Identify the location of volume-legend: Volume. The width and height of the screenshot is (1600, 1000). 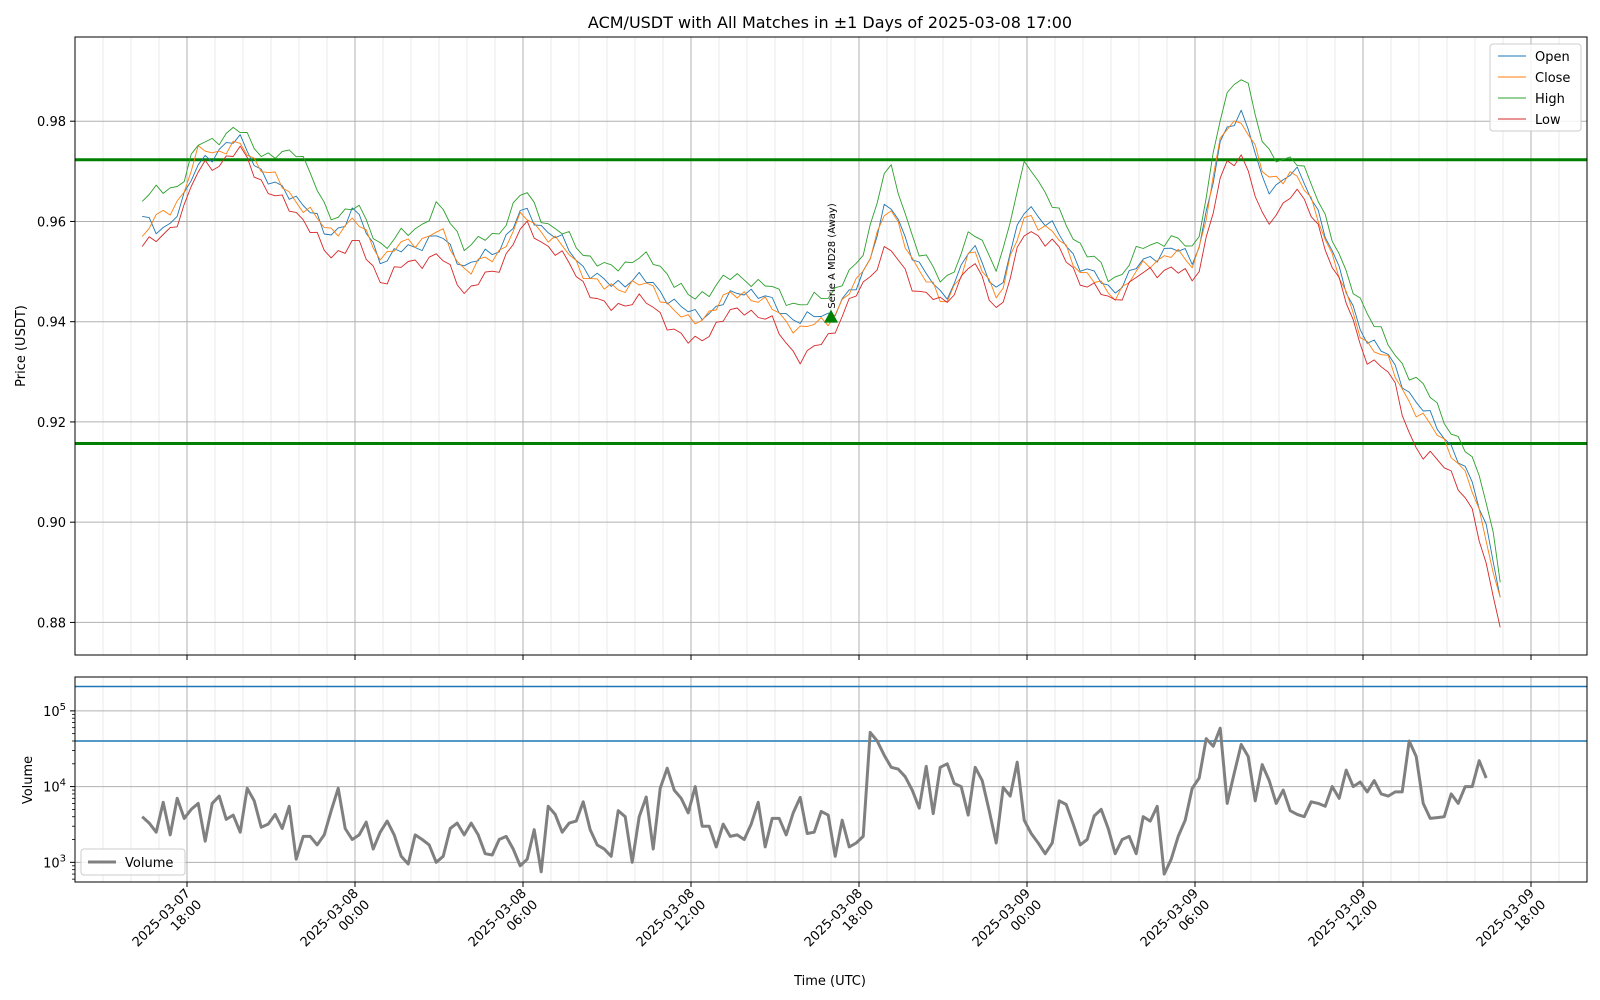
(133, 862).